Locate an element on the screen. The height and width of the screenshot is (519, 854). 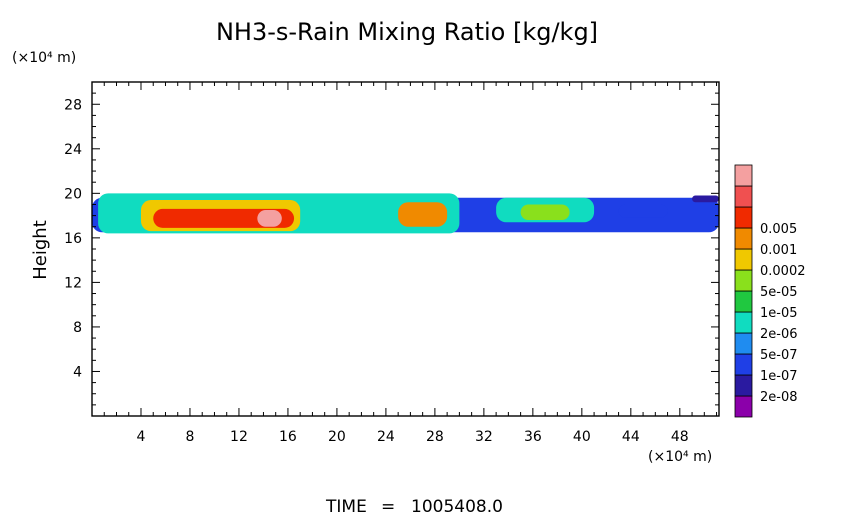
x-tick-label: 12 is located at coordinates (239, 437).